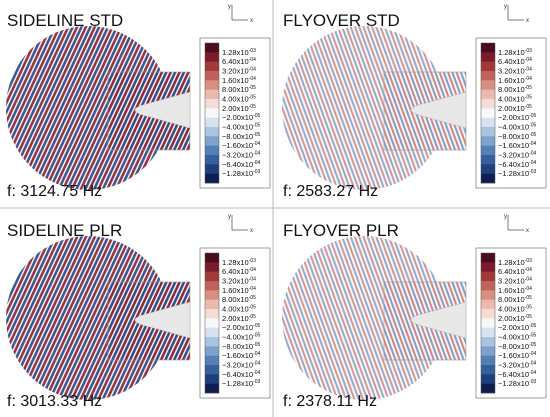  What do you see at coordinates (511, 61) in the screenshot?
I see `label-mantissa: 6.40x10` at bounding box center [511, 61].